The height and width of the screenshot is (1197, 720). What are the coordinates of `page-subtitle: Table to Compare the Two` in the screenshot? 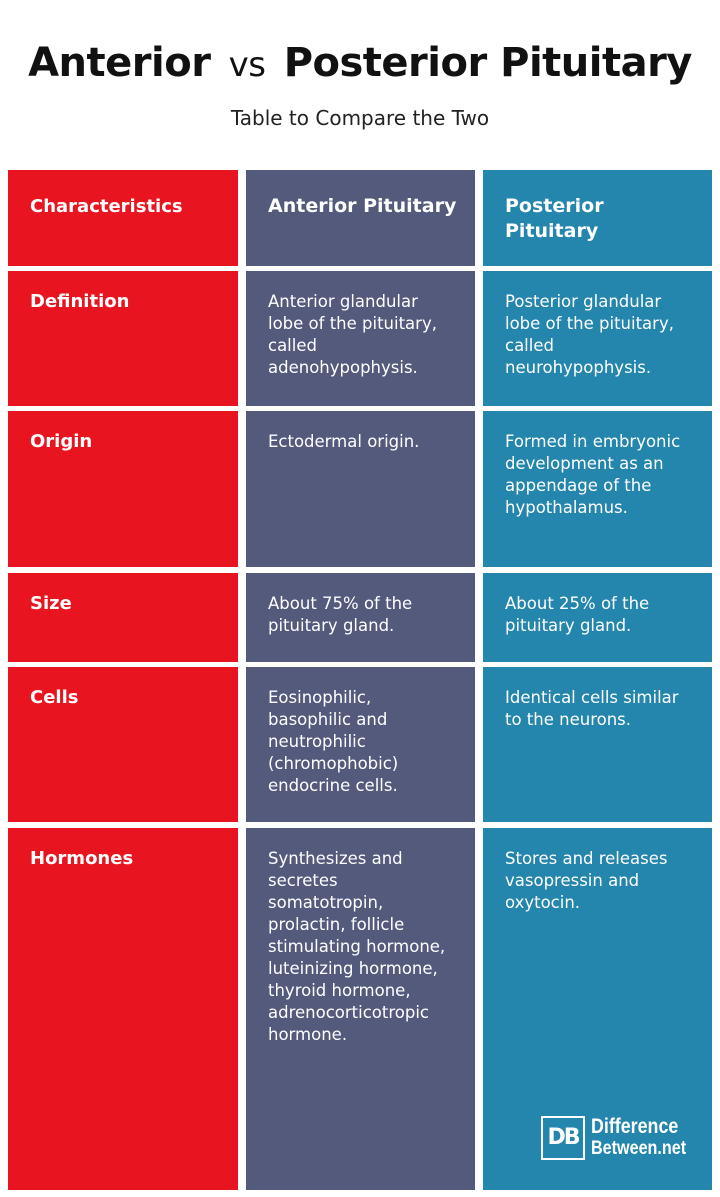 It's located at (360, 118).